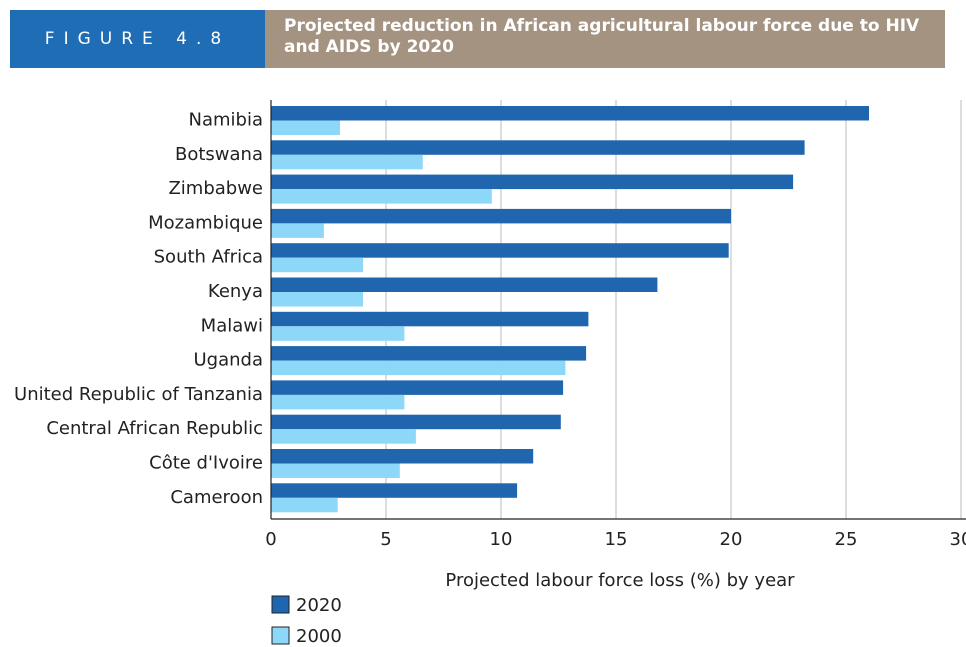 This screenshot has width=966, height=647. Describe the element at coordinates (208, 257) in the screenshot. I see `y-tick-label: South Africa` at that location.